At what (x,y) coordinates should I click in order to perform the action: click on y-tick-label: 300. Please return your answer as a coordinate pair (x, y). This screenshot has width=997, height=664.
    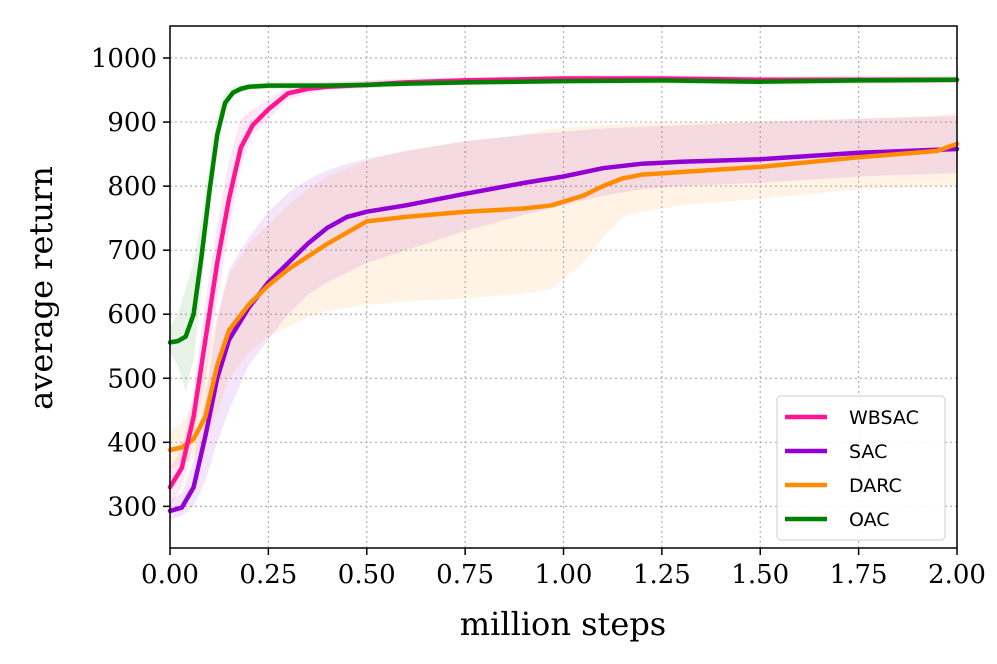
    Looking at the image, I should click on (132, 507).